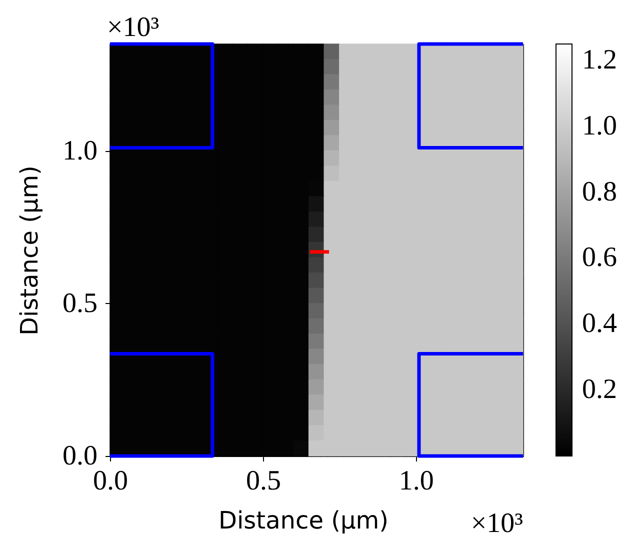 This screenshot has height=559, width=643. Describe the element at coordinates (599, 126) in the screenshot. I see `color-bar-label: 1.0` at that location.